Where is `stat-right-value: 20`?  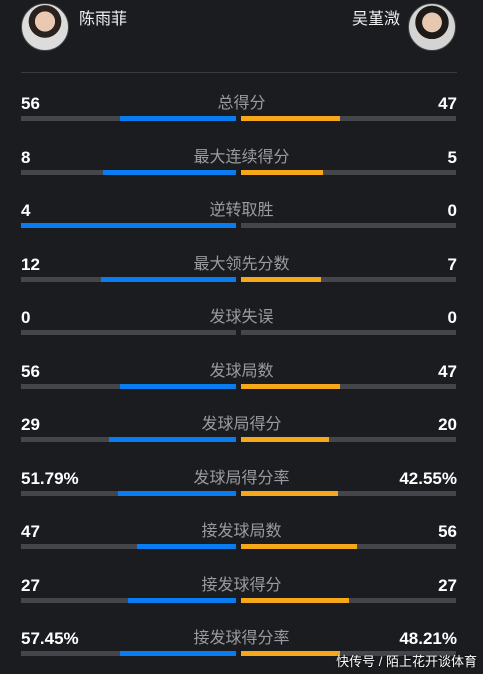 stat-right-value: 20 is located at coordinates (447, 424).